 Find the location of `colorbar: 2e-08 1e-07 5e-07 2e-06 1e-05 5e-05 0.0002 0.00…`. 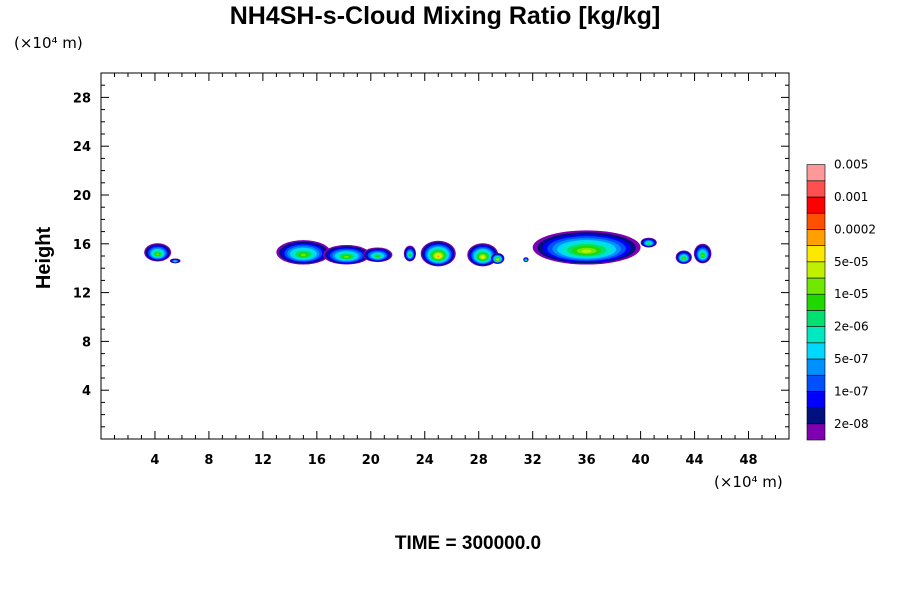

colorbar: 2e-08 1e-07 5e-07 2e-06 1e-05 5e-05 0.0002 0.00… is located at coordinates (841, 299).